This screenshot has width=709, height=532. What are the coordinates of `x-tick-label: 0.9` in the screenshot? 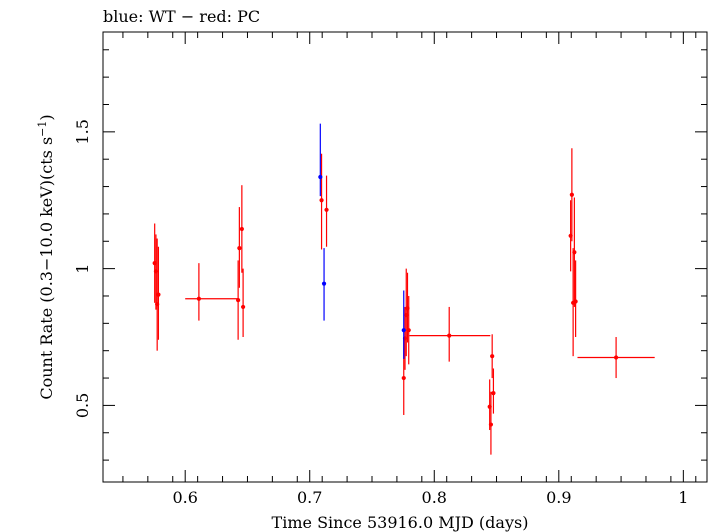 It's located at (558, 497).